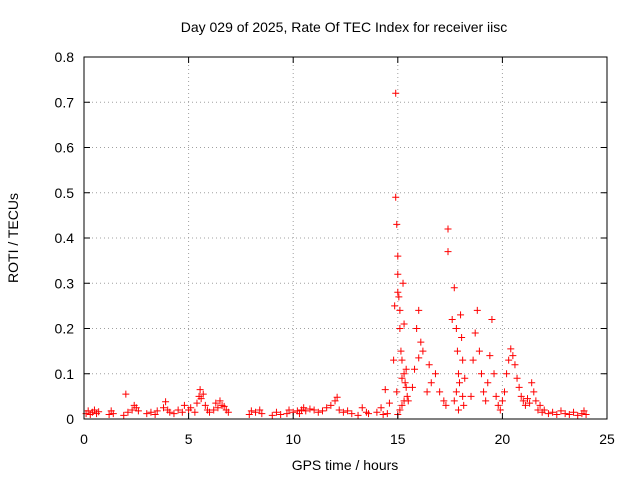 This screenshot has width=640, height=480. I want to click on x-tick-label: 5, so click(189, 439).